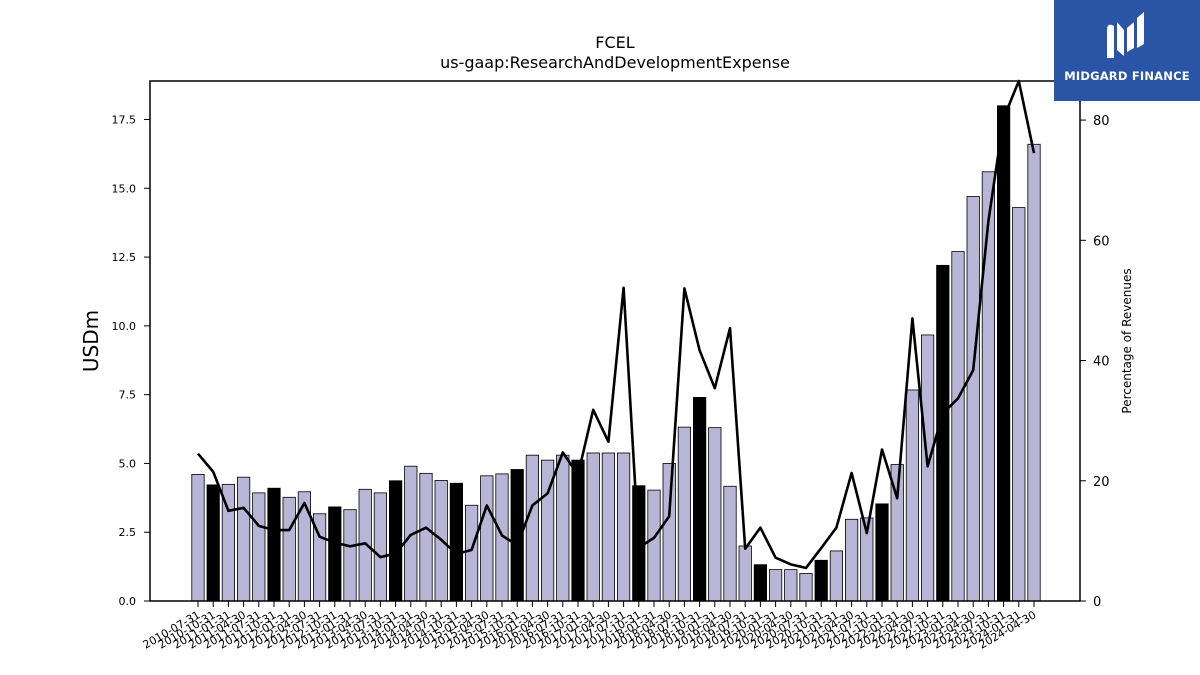 The width and height of the screenshot is (1200, 675). Describe the element at coordinates (128, 601) in the screenshot. I see `y-tick-label: 0.0` at that location.